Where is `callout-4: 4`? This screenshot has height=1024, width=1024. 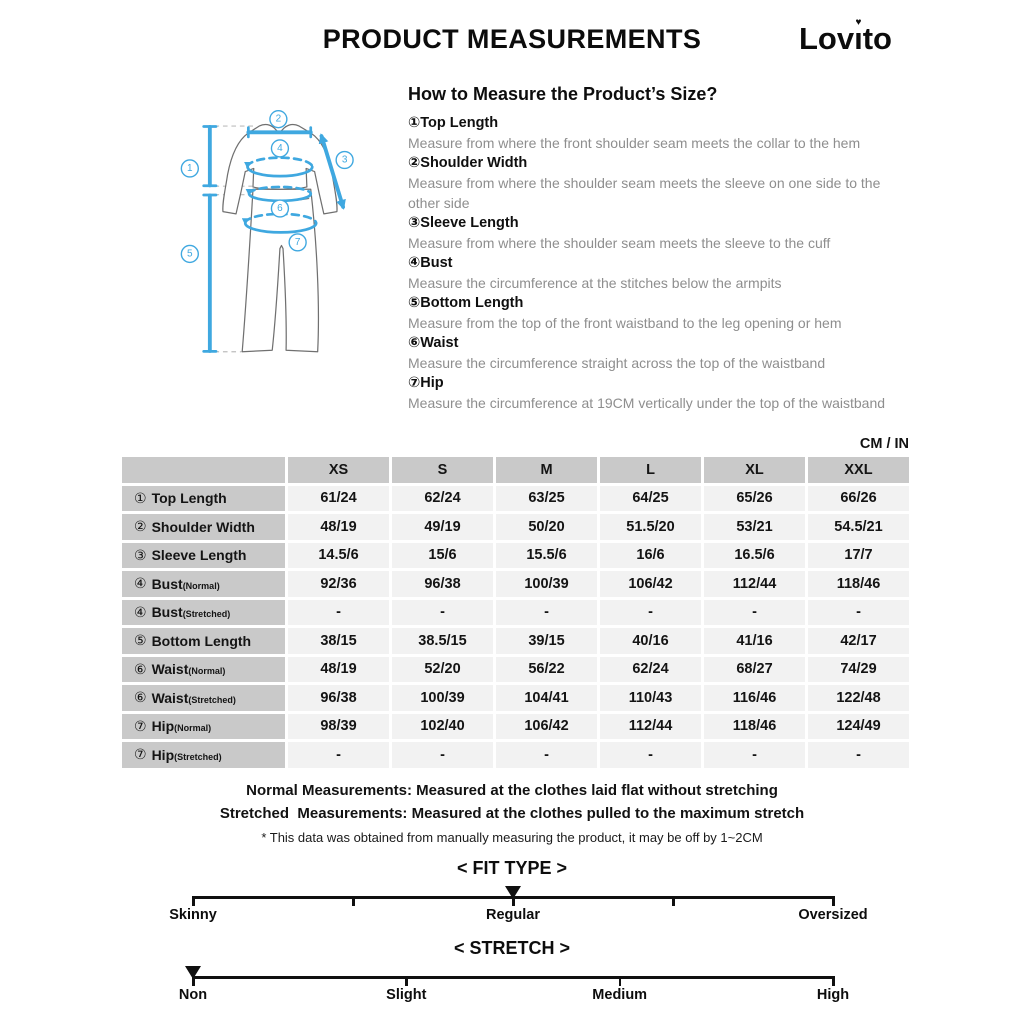 callout-4: 4 is located at coordinates (280, 148).